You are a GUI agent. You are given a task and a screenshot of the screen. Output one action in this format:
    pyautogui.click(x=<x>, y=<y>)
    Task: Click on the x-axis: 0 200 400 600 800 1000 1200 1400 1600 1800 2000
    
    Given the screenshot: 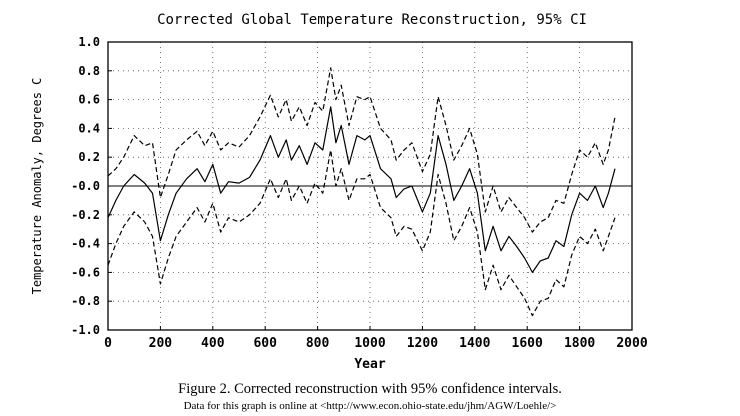 What is the action you would take?
    pyautogui.click(x=376, y=338)
    